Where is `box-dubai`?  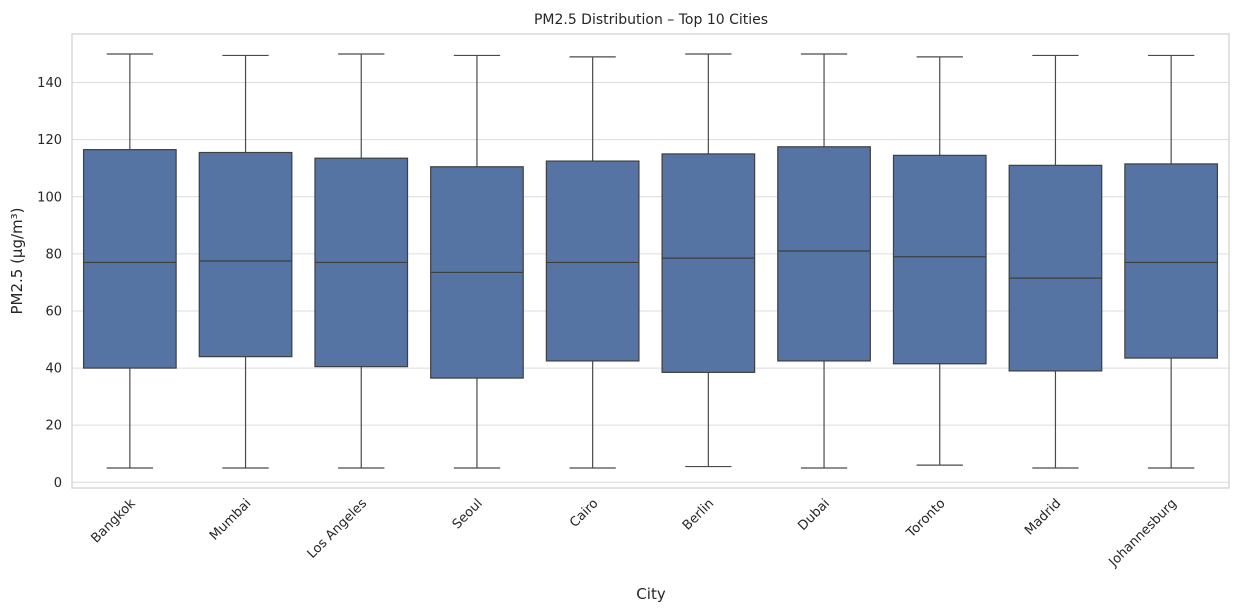
box-dubai is located at coordinates (824, 261).